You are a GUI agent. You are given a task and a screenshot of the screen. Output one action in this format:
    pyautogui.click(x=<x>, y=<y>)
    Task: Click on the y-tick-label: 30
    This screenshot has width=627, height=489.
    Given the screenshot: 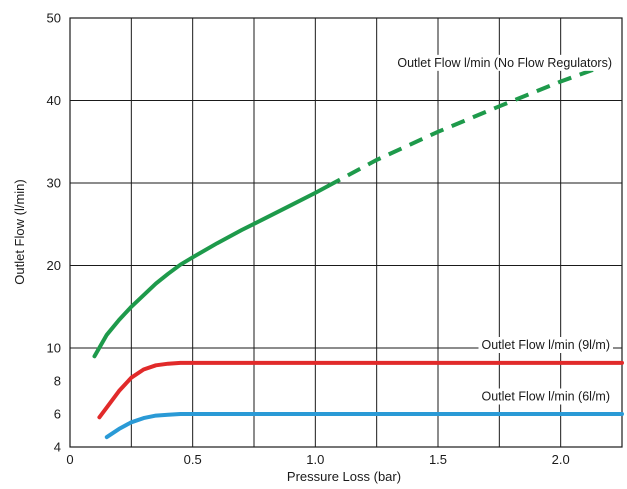 What is the action you would take?
    pyautogui.click(x=54, y=183)
    